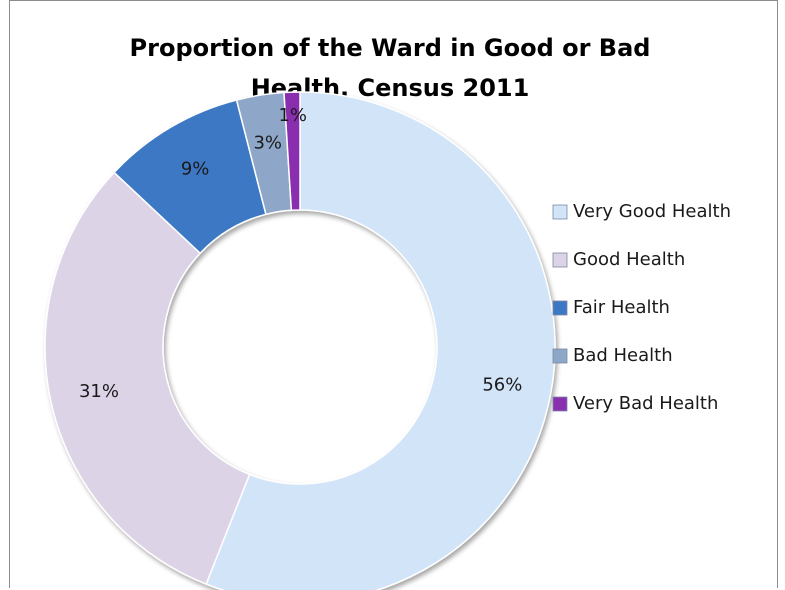 The width and height of the screenshot is (785, 590). What do you see at coordinates (629, 259) in the screenshot?
I see `legend-label-good-health: Good Health` at bounding box center [629, 259].